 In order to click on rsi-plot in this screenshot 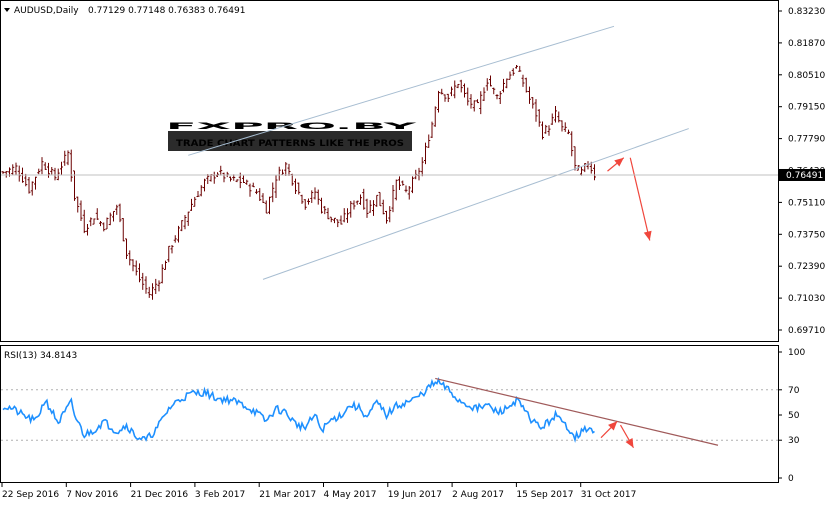, I will do `click(389, 413)`.